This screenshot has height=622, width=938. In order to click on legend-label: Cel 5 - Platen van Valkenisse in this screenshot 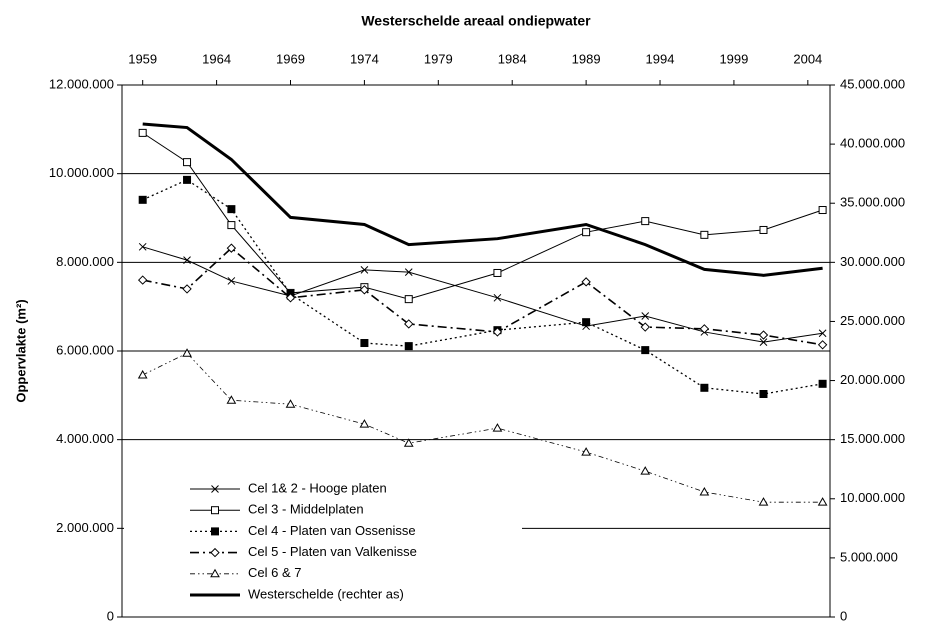, I will do `click(332, 551)`.